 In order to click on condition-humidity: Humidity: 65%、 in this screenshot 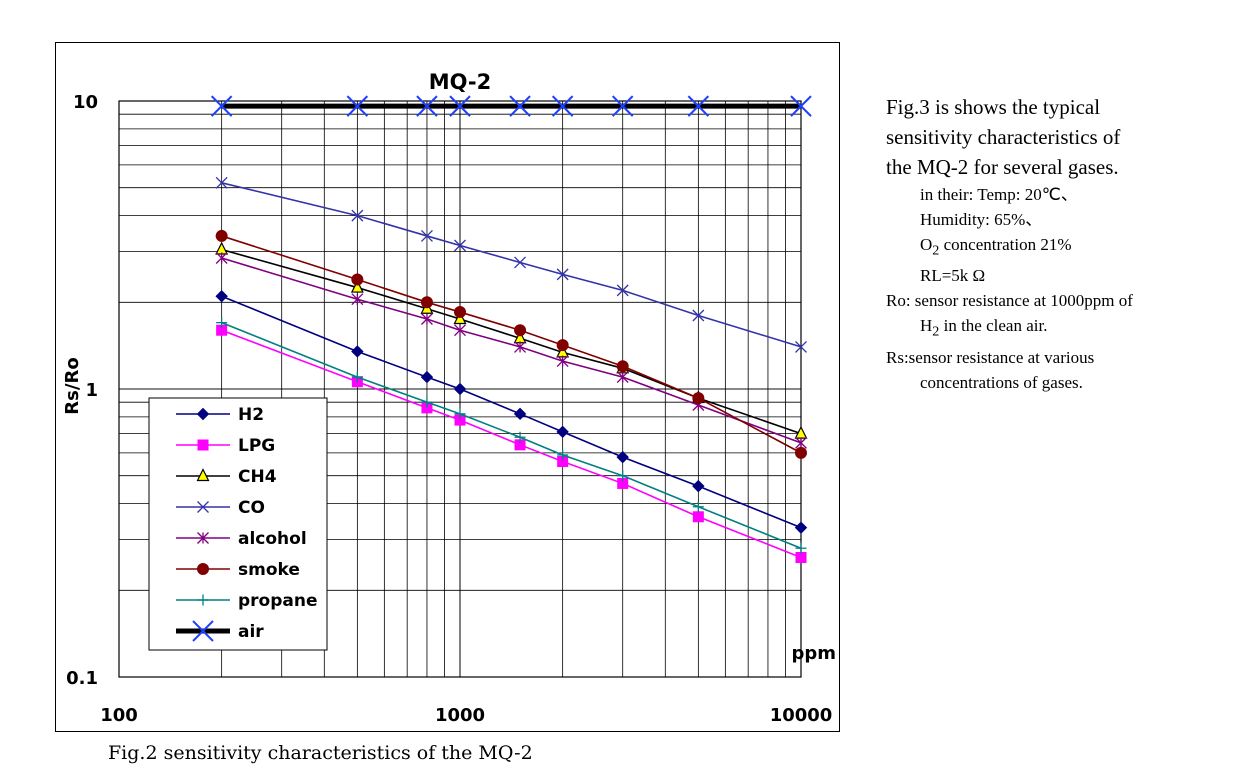, I will do `click(981, 219)`.